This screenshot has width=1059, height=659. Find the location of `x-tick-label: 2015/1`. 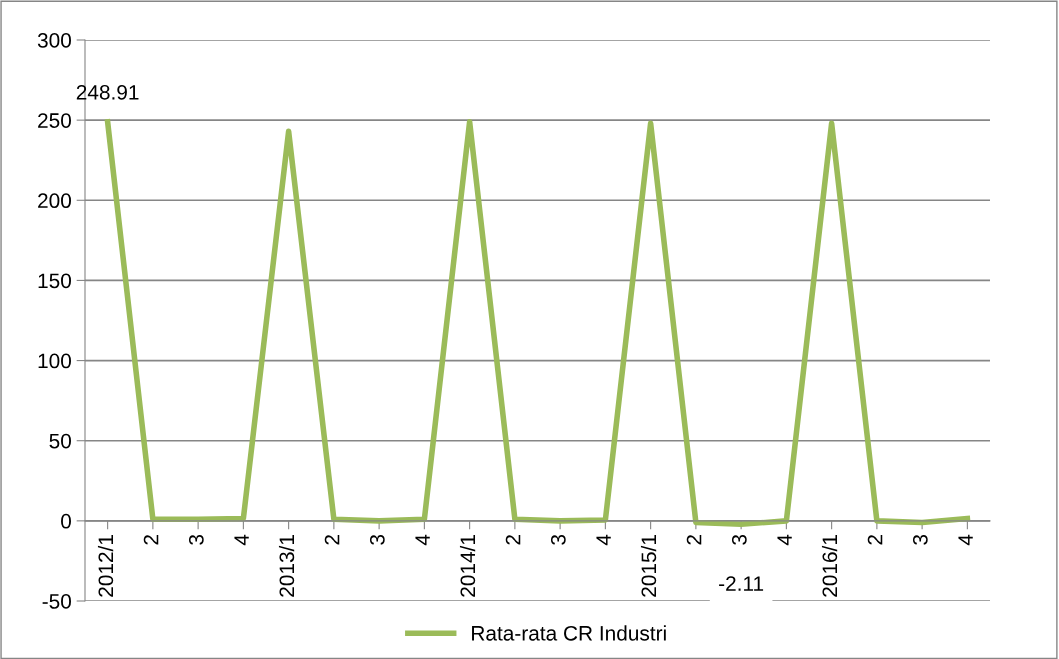

x-tick-label: 2015/1 is located at coordinates (648, 566).